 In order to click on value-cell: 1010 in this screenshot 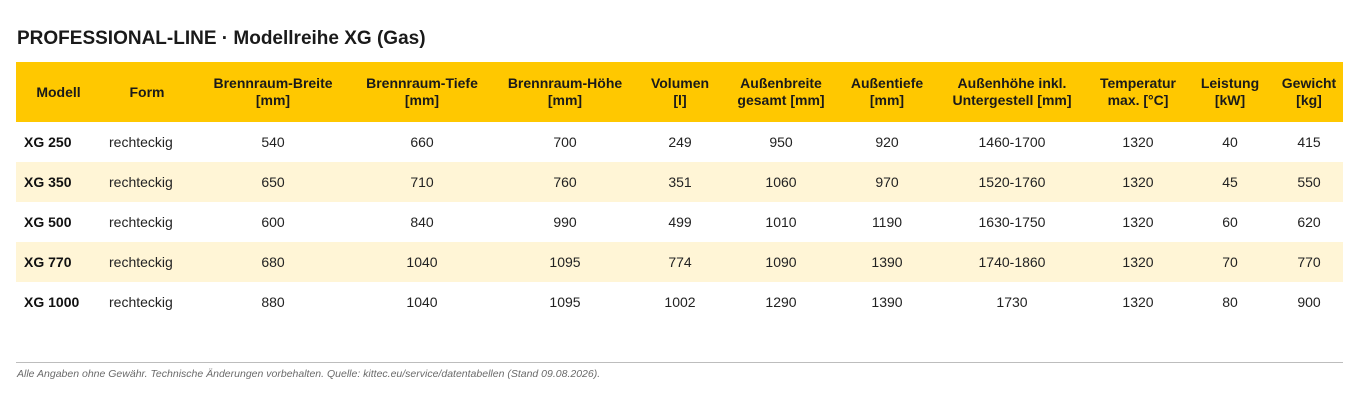, I will do `click(781, 222)`.